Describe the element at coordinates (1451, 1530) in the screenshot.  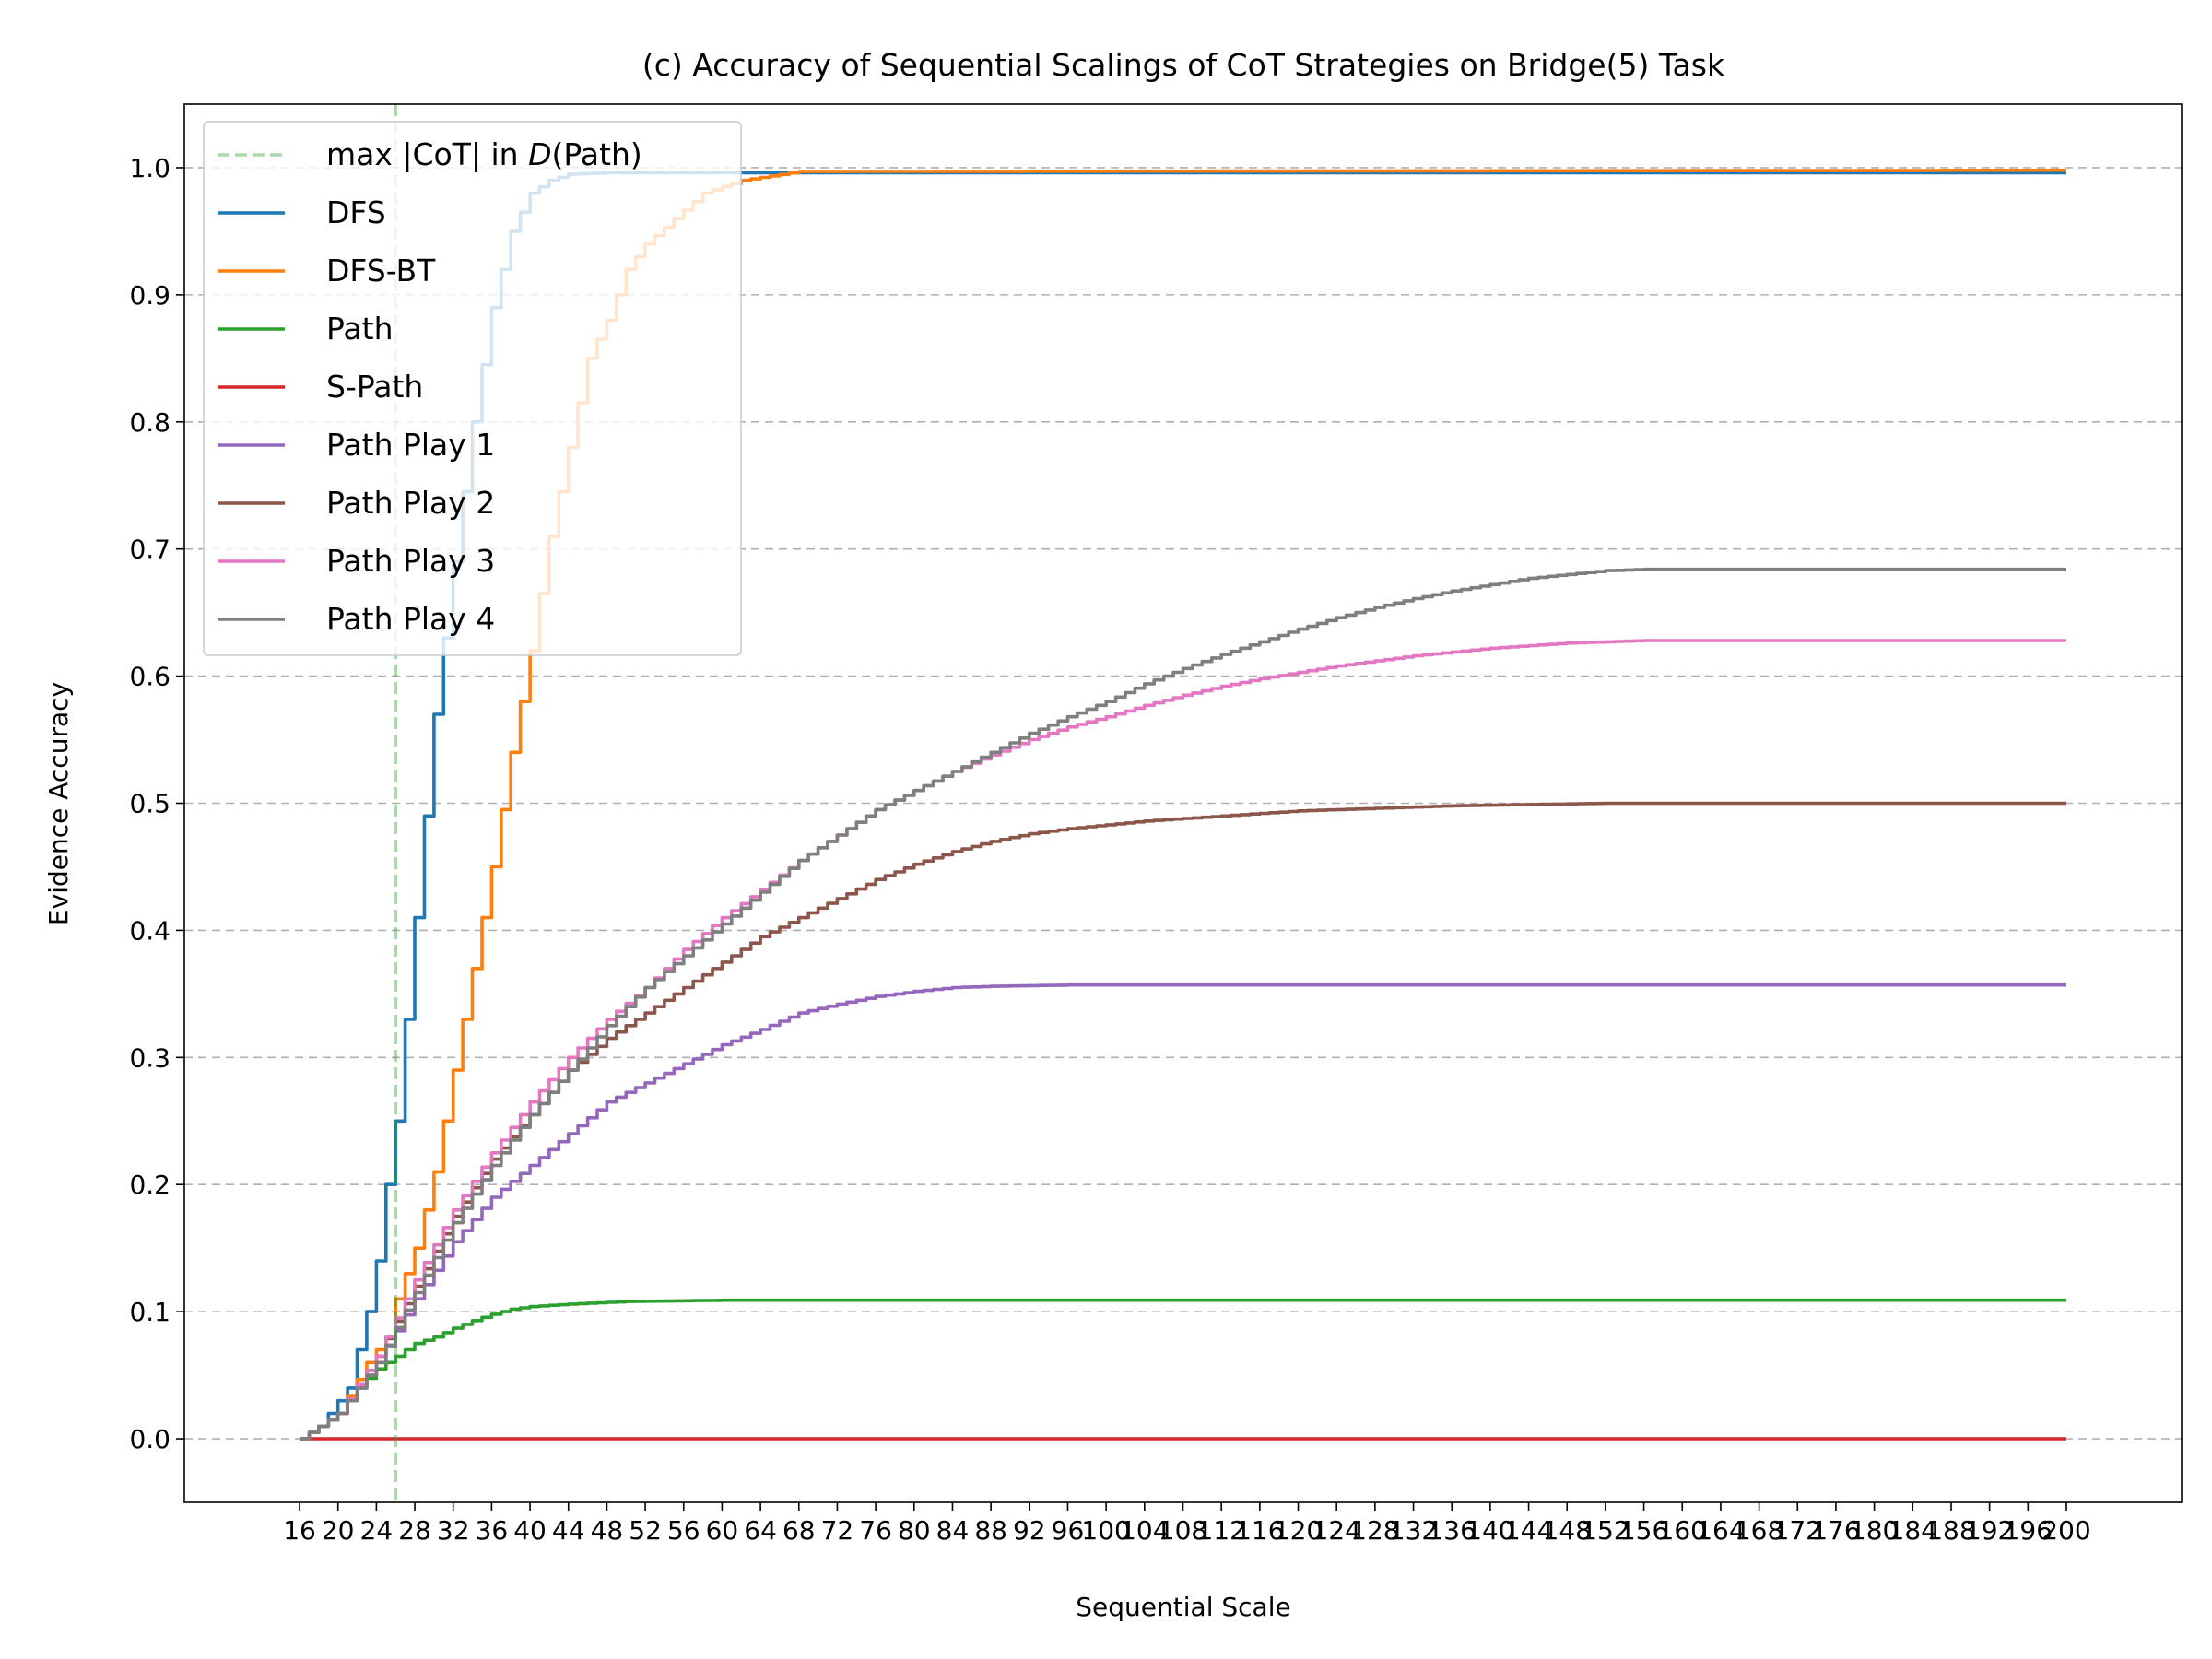
I see `x-tick-label: 136` at that location.